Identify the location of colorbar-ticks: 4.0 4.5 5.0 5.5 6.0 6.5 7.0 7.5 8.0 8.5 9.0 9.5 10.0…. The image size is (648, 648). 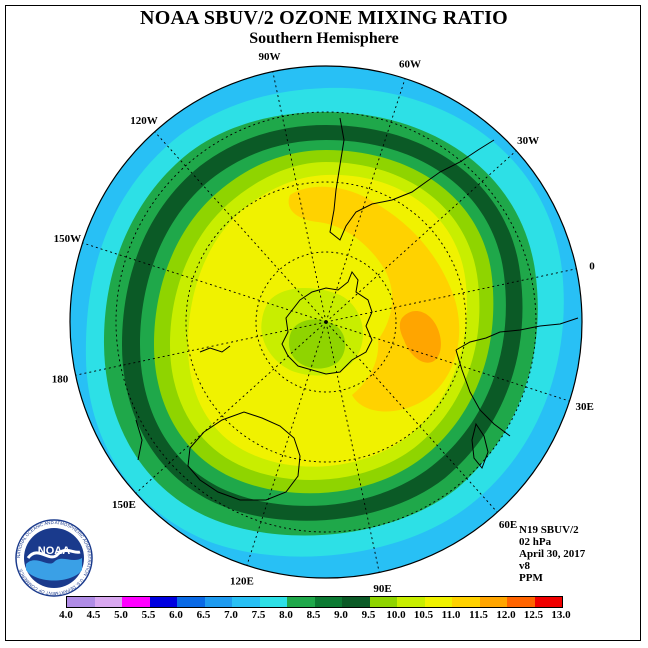
(326, 616).